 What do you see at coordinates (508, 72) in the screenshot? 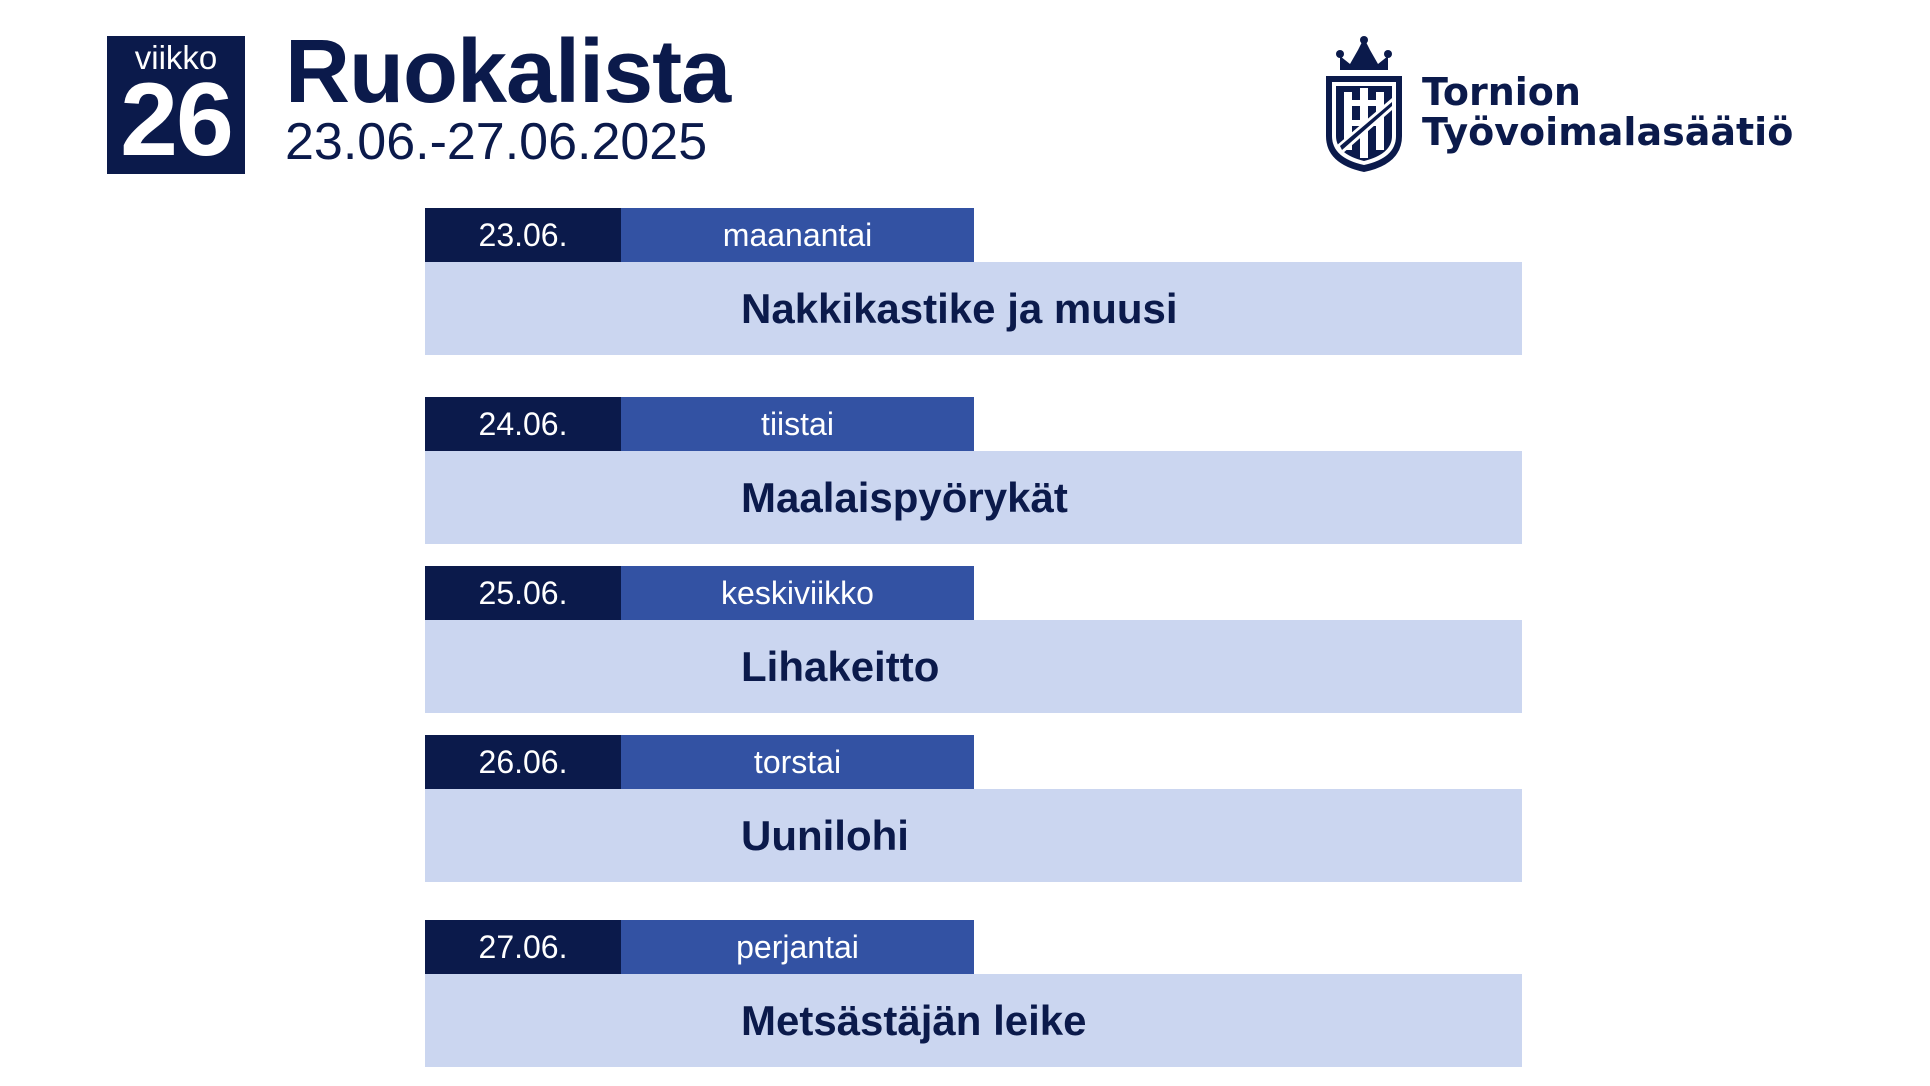
I see `page-title: Ruokalista` at bounding box center [508, 72].